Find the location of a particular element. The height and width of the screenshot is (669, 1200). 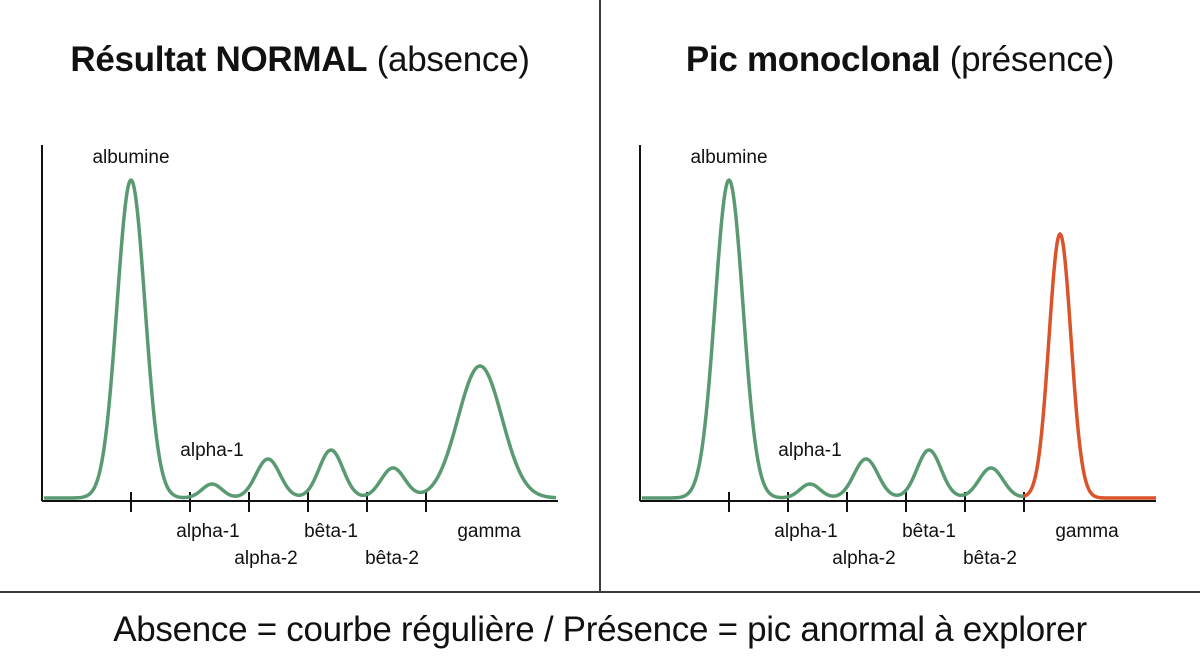

title-bold: Résultat NORMAL is located at coordinates (219, 59).